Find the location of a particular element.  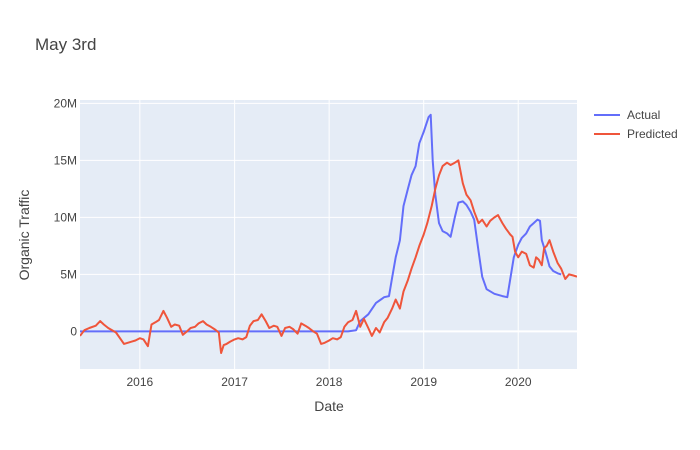

x-tick-label-2018: 2018 is located at coordinates (329, 382).